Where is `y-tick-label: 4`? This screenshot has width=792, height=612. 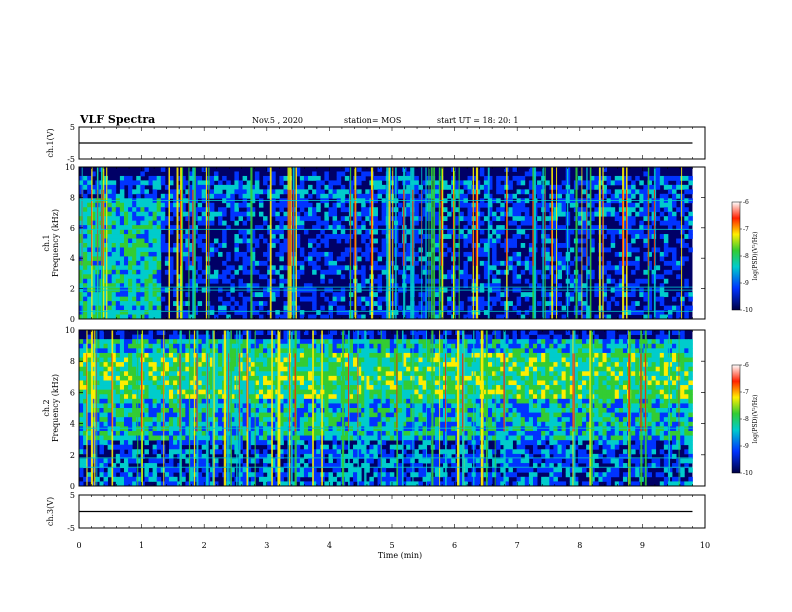
y-tick-label: 4 is located at coordinates (72, 258).